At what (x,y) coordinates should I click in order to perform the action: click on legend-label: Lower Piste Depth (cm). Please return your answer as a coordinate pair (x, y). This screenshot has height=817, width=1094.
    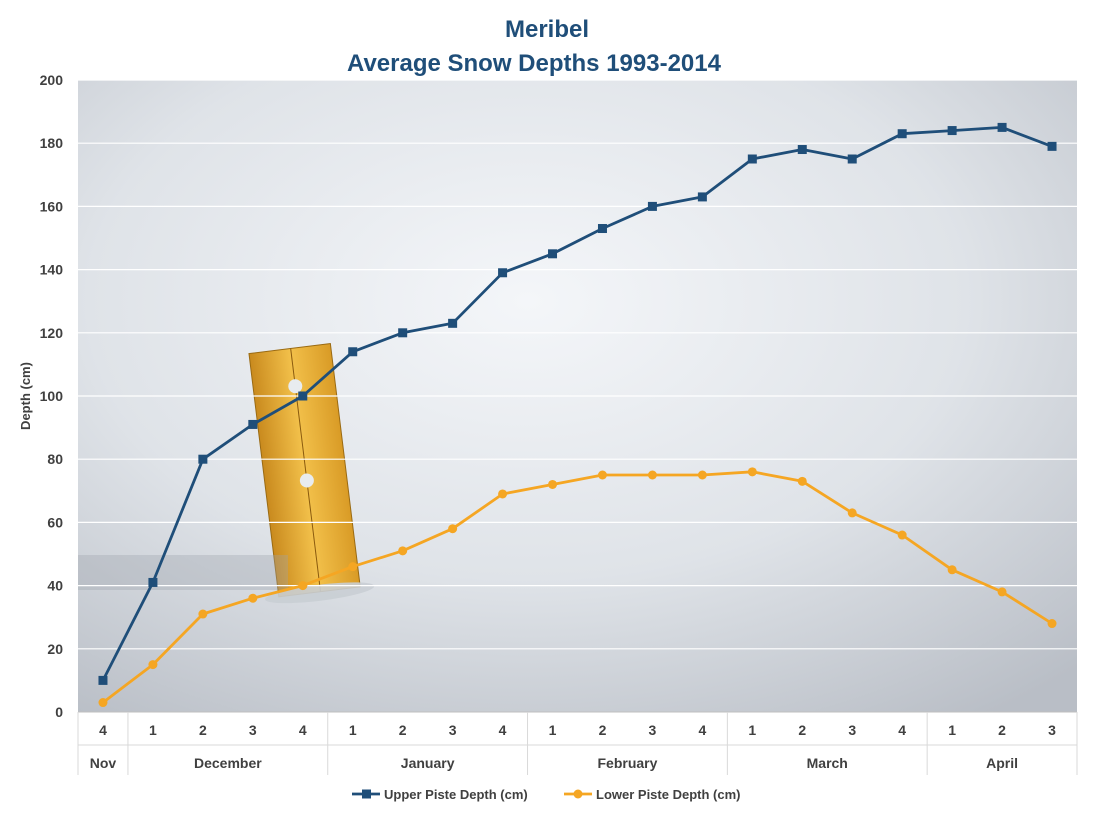
    Looking at the image, I should click on (668, 794).